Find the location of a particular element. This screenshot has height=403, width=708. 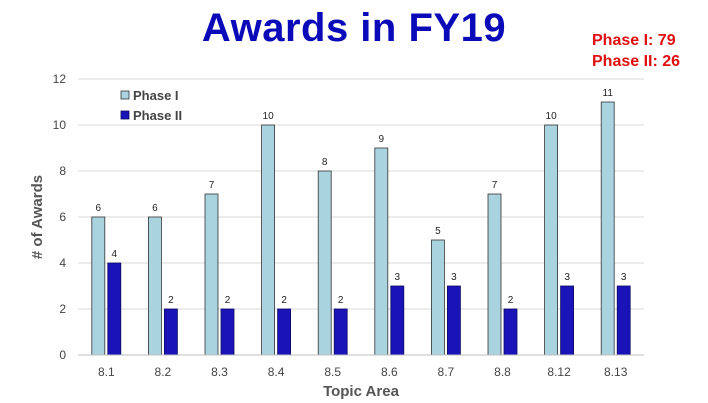

y-axis-ticks: 0 2 4 6 8 10 12 is located at coordinates (60, 217).